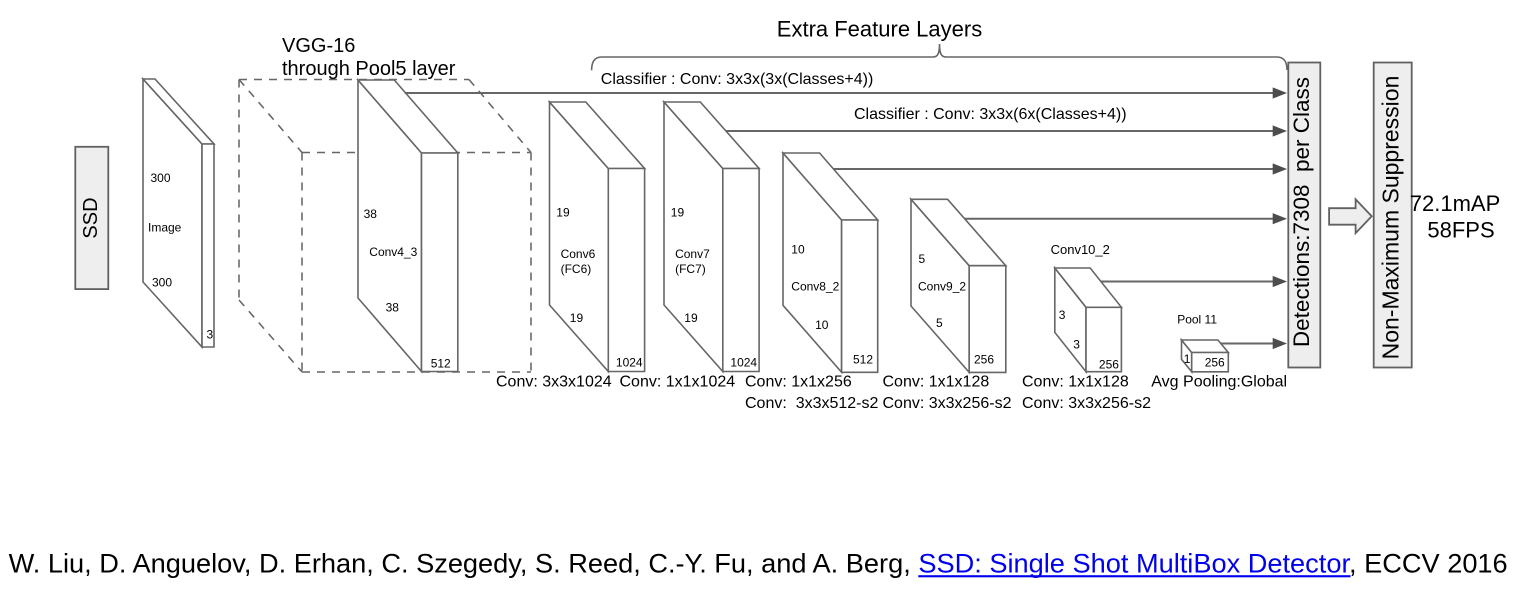  I want to click on svg-text: Conv4_3, so click(393, 252).